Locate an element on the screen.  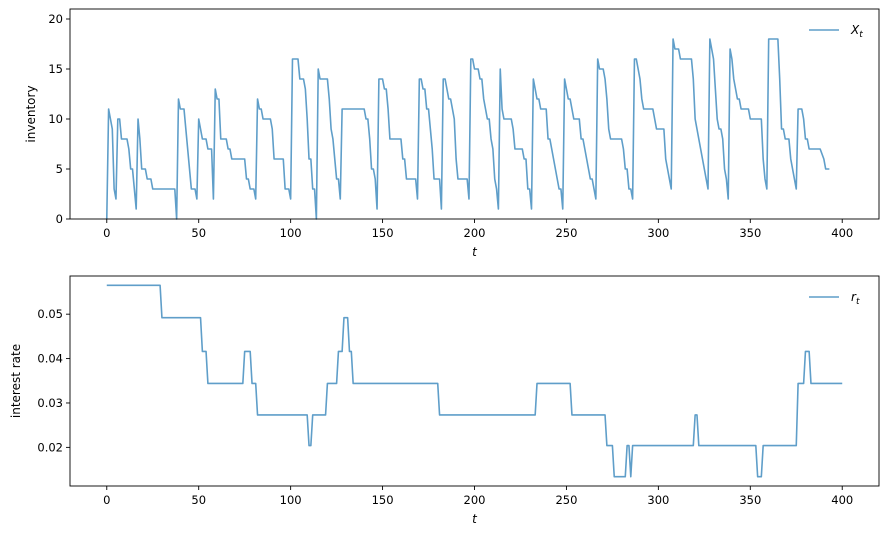
legend-label: Xt is located at coordinates (856, 31).